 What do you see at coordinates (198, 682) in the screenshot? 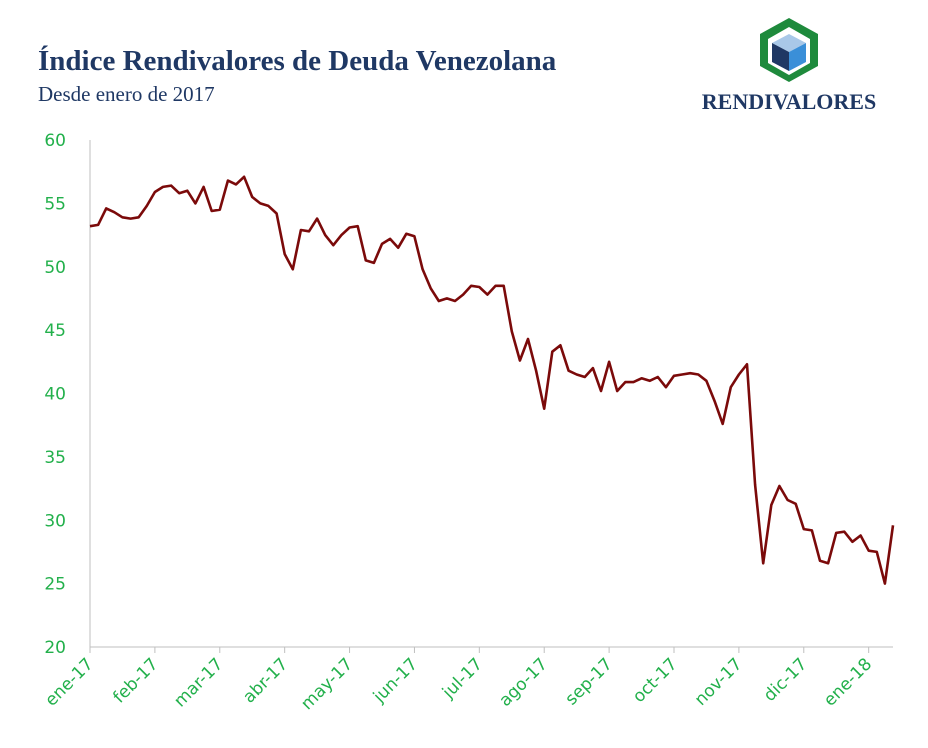
I see `x-tick-label: mar-17` at bounding box center [198, 682].